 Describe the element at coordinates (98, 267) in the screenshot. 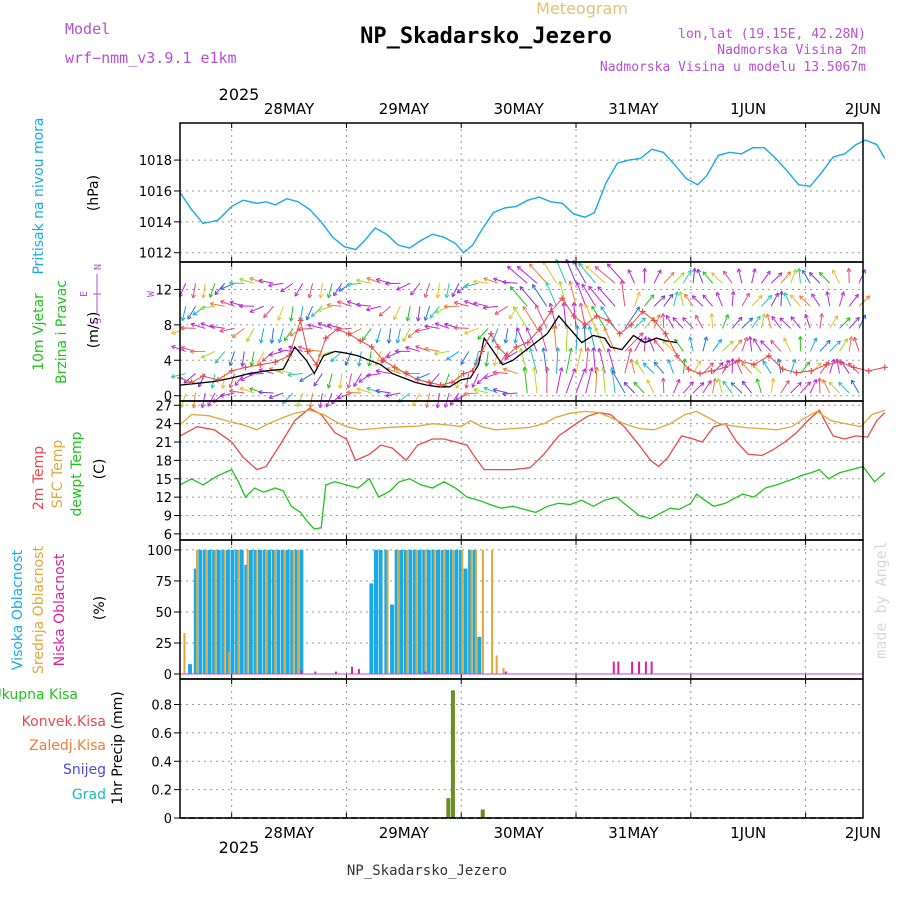

I see `compass-n: N` at that location.